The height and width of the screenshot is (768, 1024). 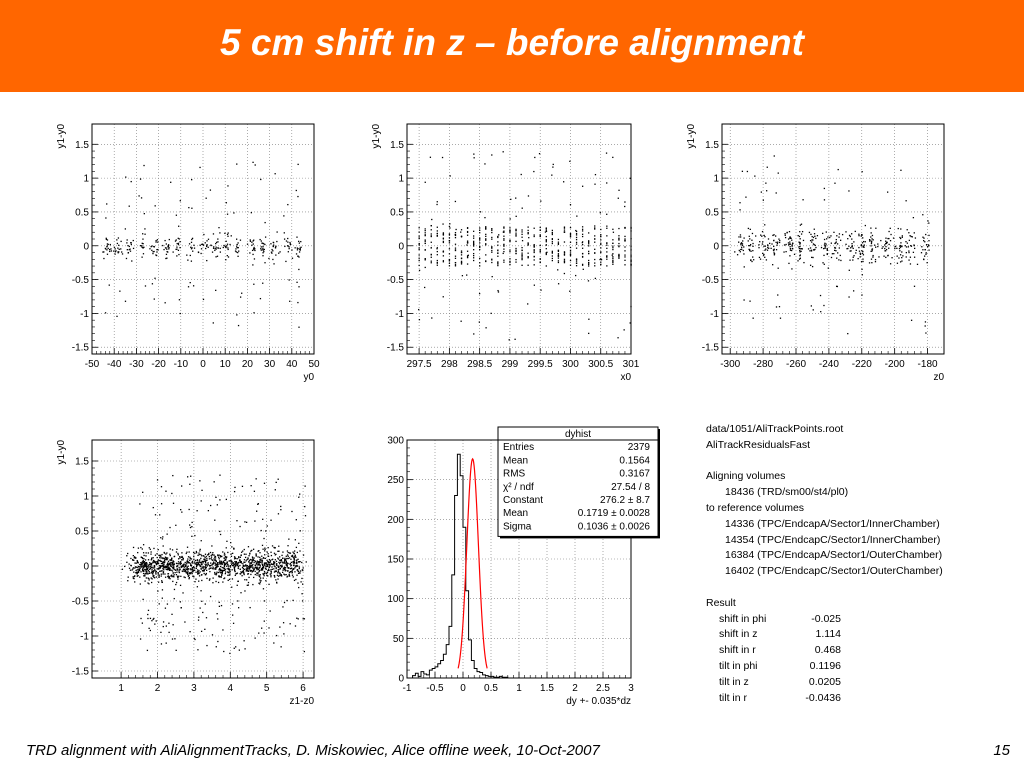 I want to click on x-tick-label: -300, so click(x=730, y=364).